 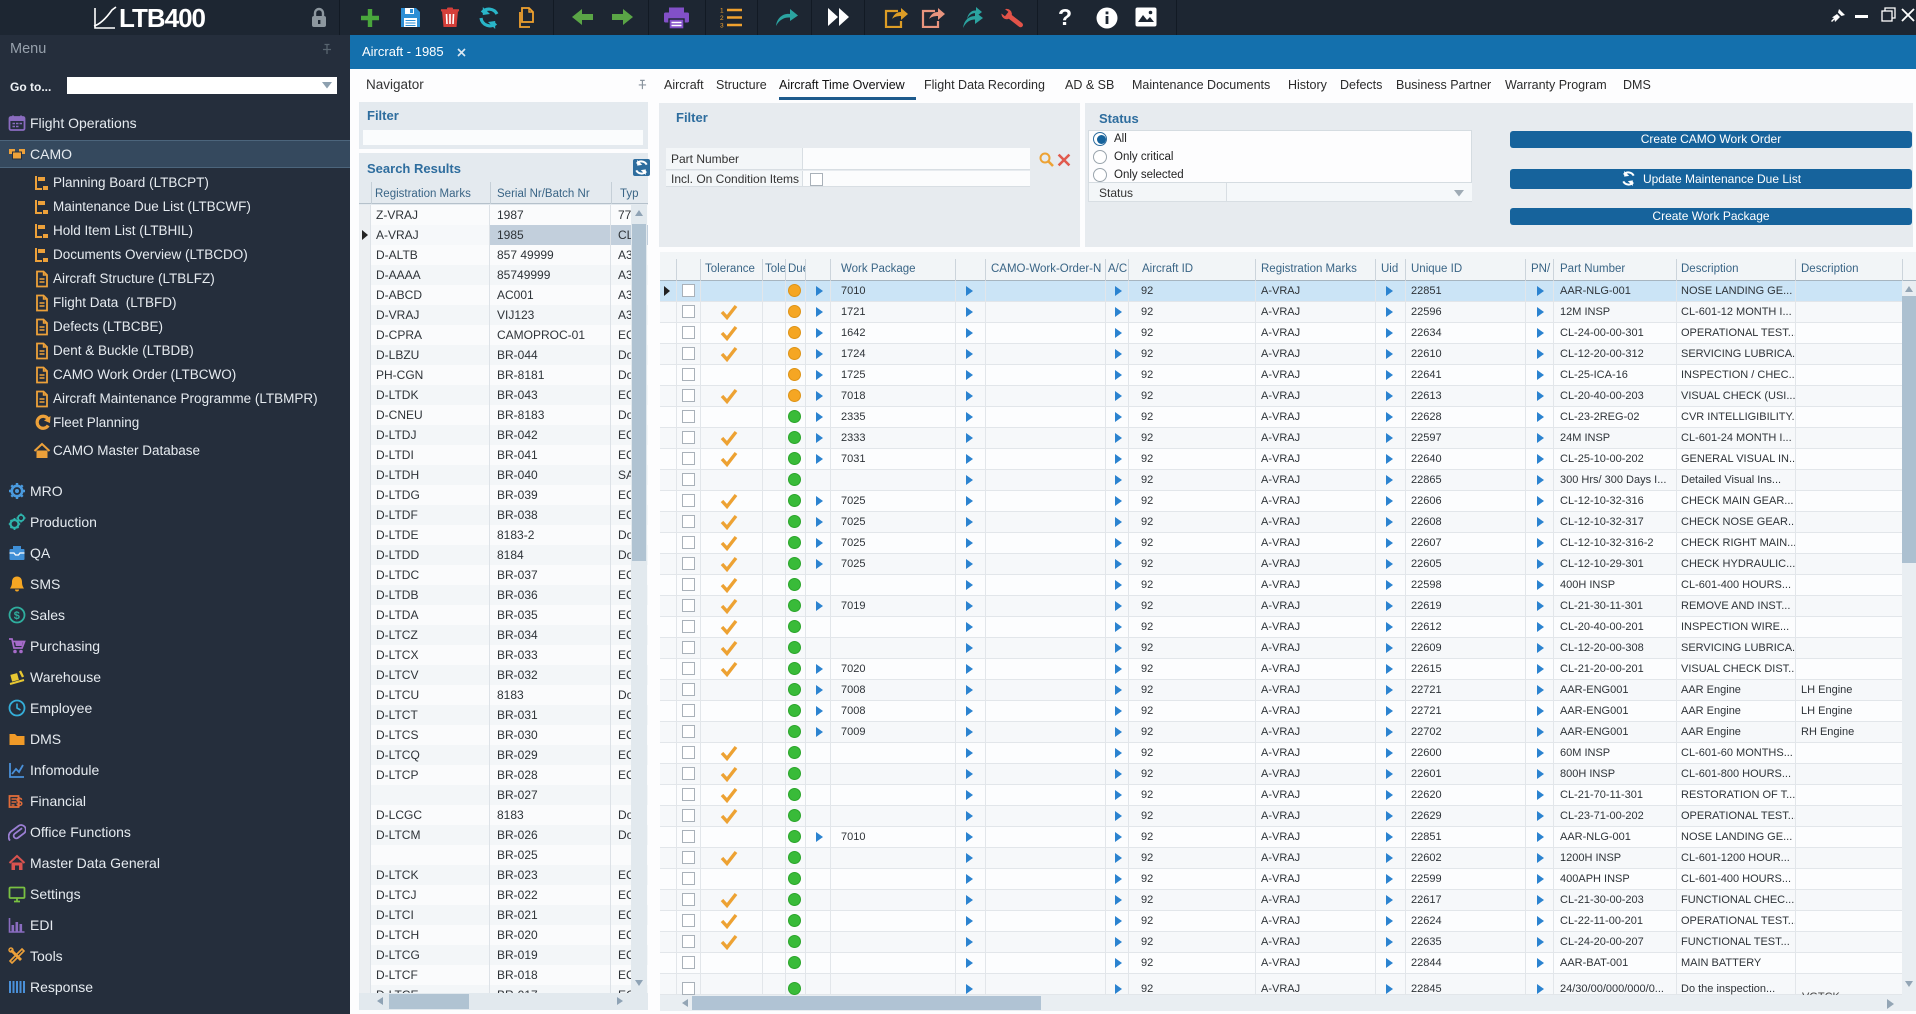 I want to click on svg-text: 1, so click(x=722, y=11).